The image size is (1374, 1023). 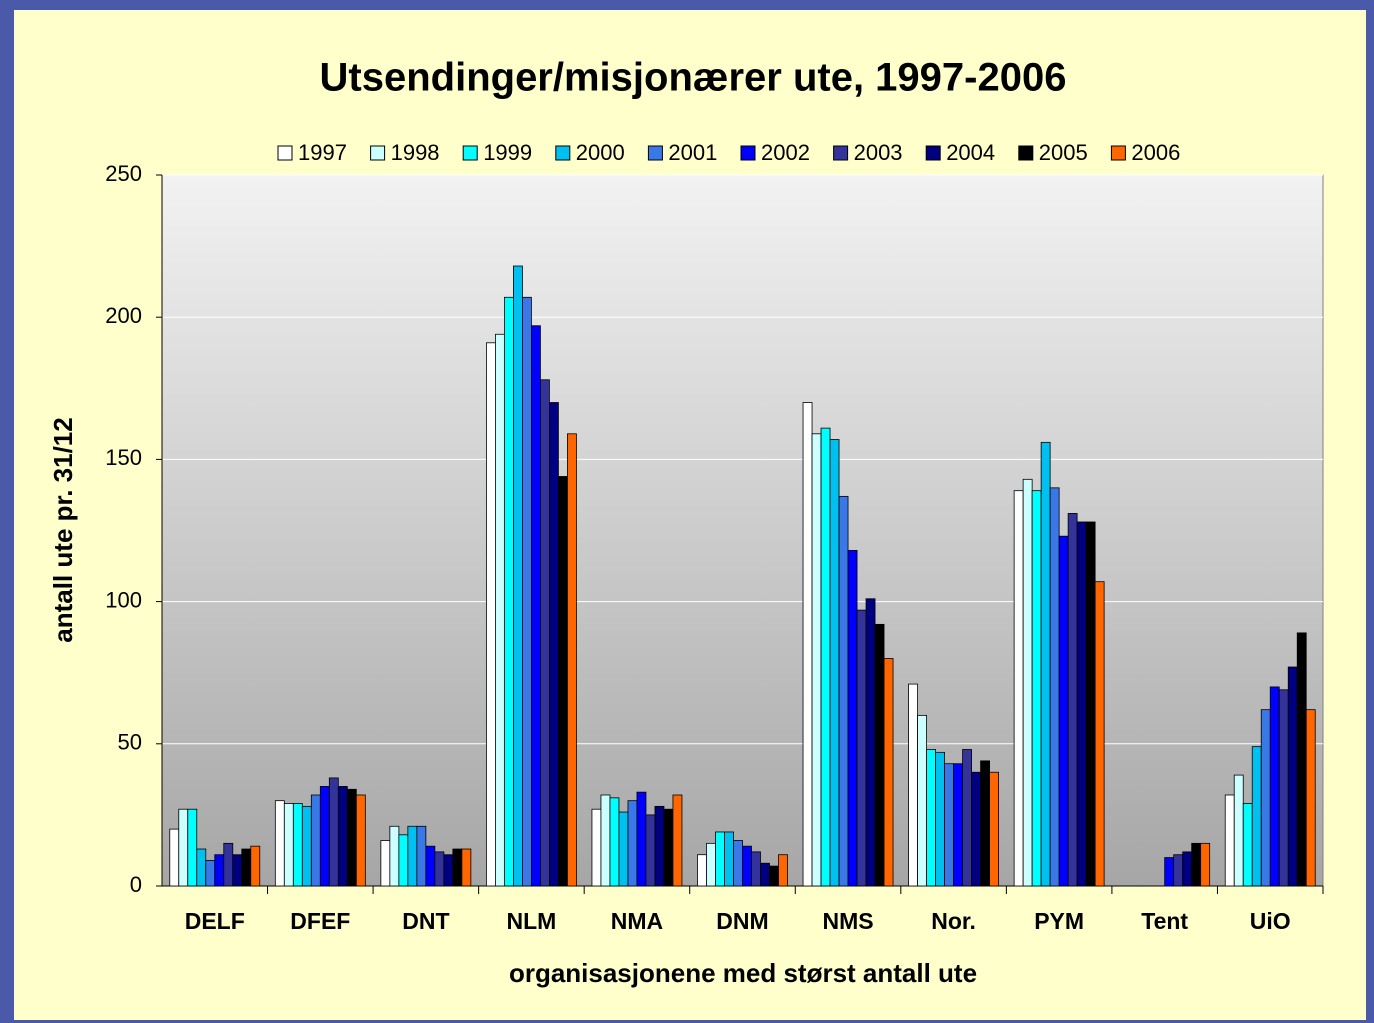 I want to click on legend-label: 2006, so click(x=1155, y=152).